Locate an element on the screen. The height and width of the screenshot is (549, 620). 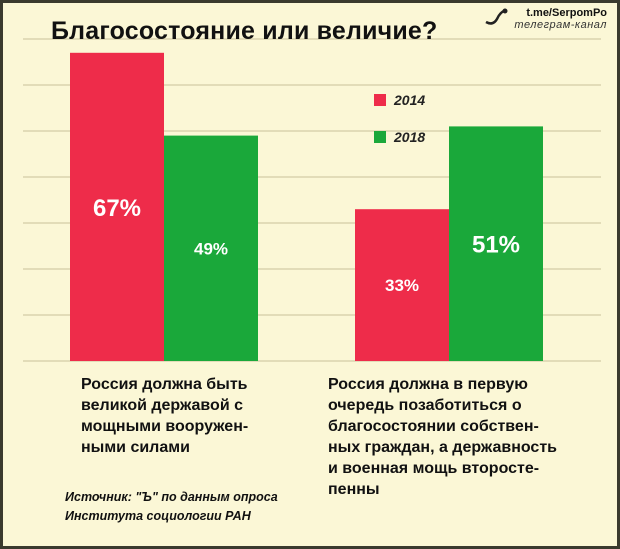
category-label-line: пенны is located at coordinates (354, 489).